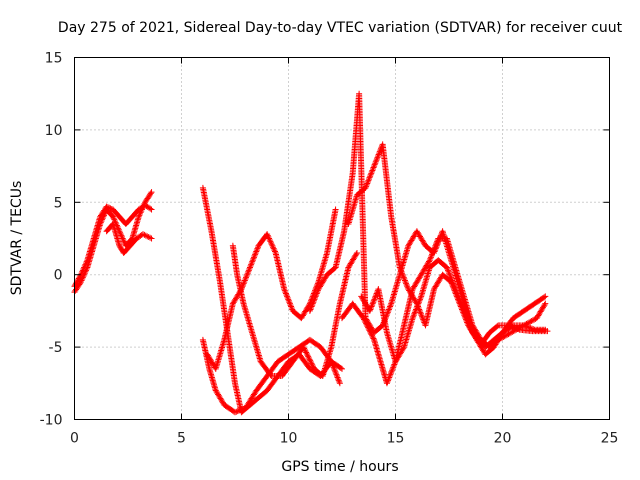 This screenshot has width=640, height=480. I want to click on y-tick-label: -10, so click(51, 421).